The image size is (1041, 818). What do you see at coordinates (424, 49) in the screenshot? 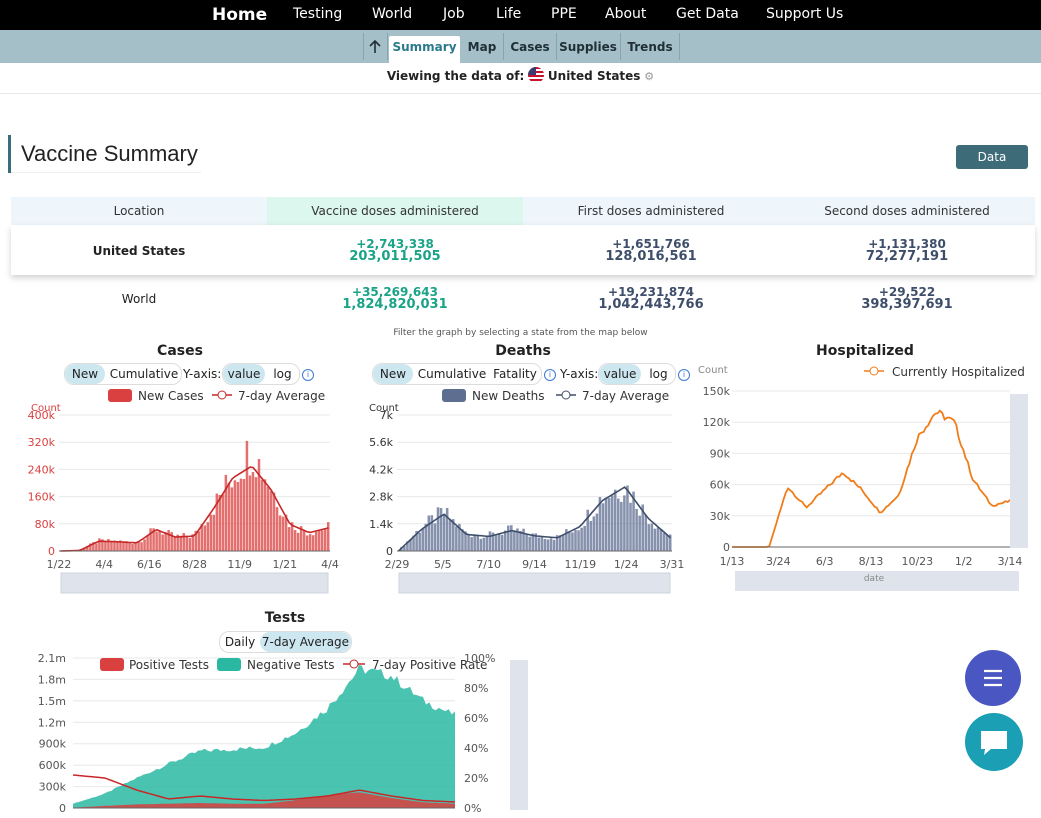
I see `tab-summary: Summary` at bounding box center [424, 49].